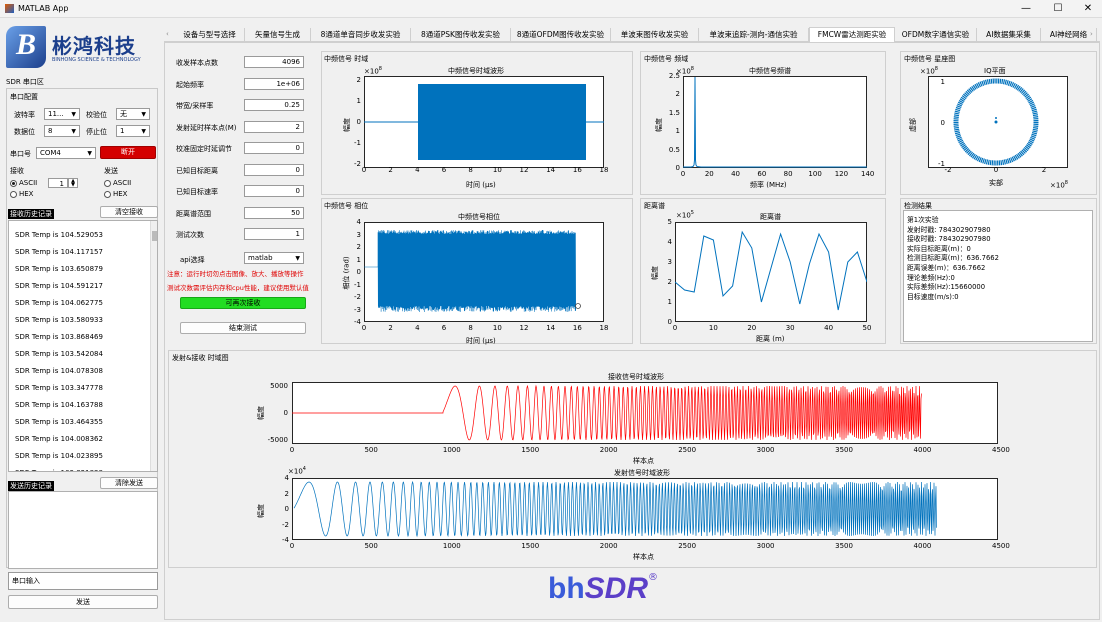  Describe the element at coordinates (561, 34) in the screenshot. I see `tab-5: 8通道OFDM图传收发实验` at that location.